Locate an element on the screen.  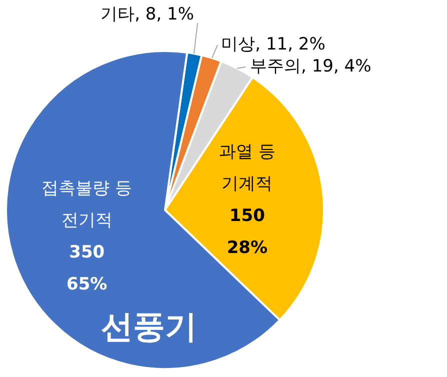
slice-label: 기계적 is located at coordinates (247, 184).